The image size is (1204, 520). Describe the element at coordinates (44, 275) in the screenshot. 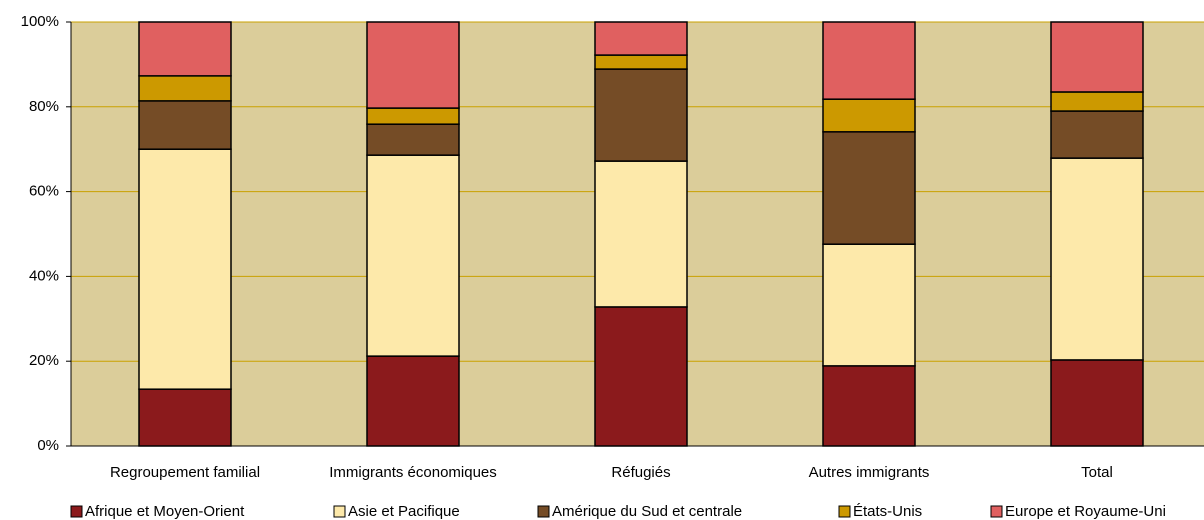

I see `y-tick-label: 40%` at that location.